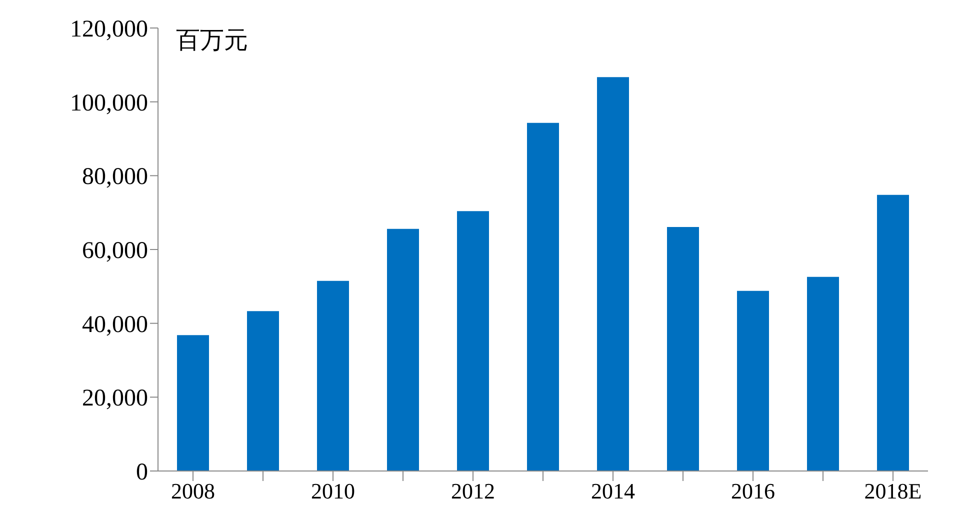 This screenshot has width=957, height=521. I want to click on y-tick-label: 100,000, so click(109, 103).